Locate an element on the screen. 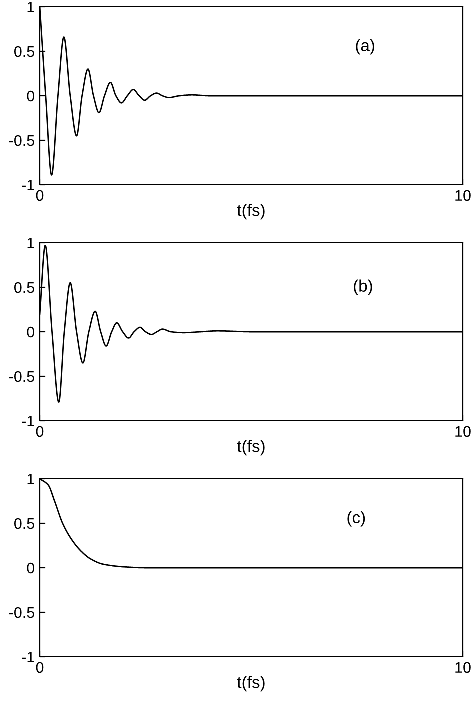 Image resolution: width=474 pixels, height=703 pixels. annotation: (b) is located at coordinates (363, 288).